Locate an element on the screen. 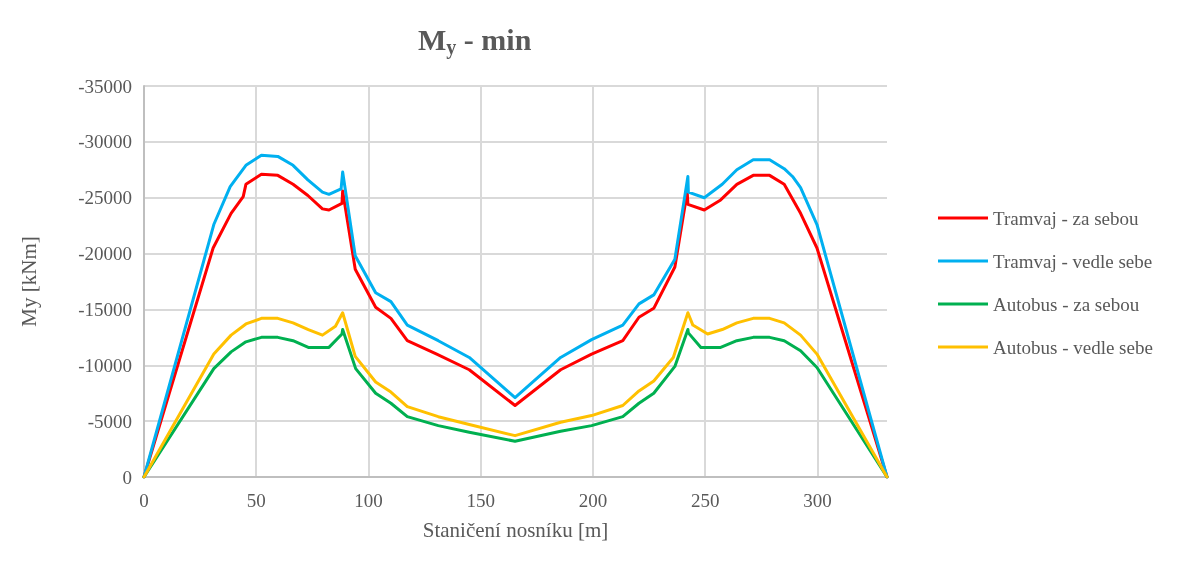 Image resolution: width=1204 pixels, height=565 pixels. y-tick-label: -10000 is located at coordinates (105, 365).